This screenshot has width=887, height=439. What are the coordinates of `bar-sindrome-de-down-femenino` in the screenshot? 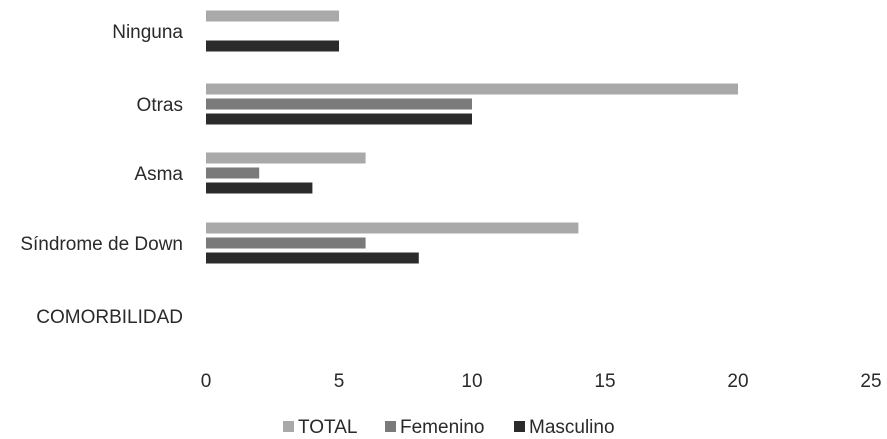 It's located at (286, 243).